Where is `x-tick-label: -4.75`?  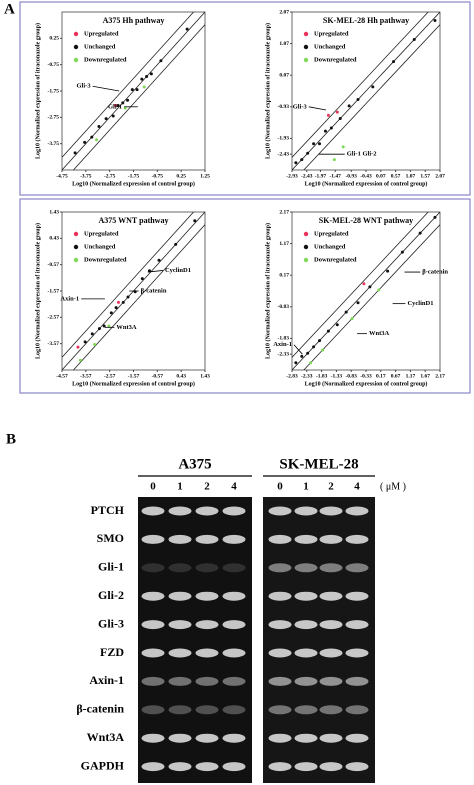 x-tick-label: -4.75 is located at coordinates (62, 176).